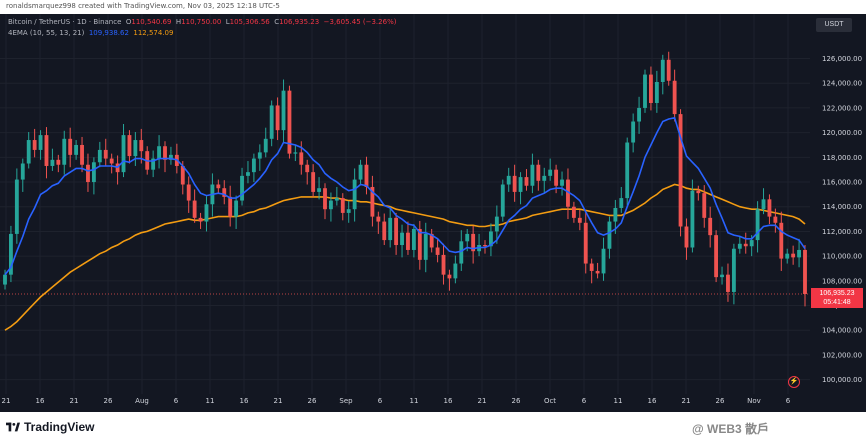 This screenshot has height=443, width=866. Describe the element at coordinates (59, 427) in the screenshot. I see `brand-name: TradingView` at that location.